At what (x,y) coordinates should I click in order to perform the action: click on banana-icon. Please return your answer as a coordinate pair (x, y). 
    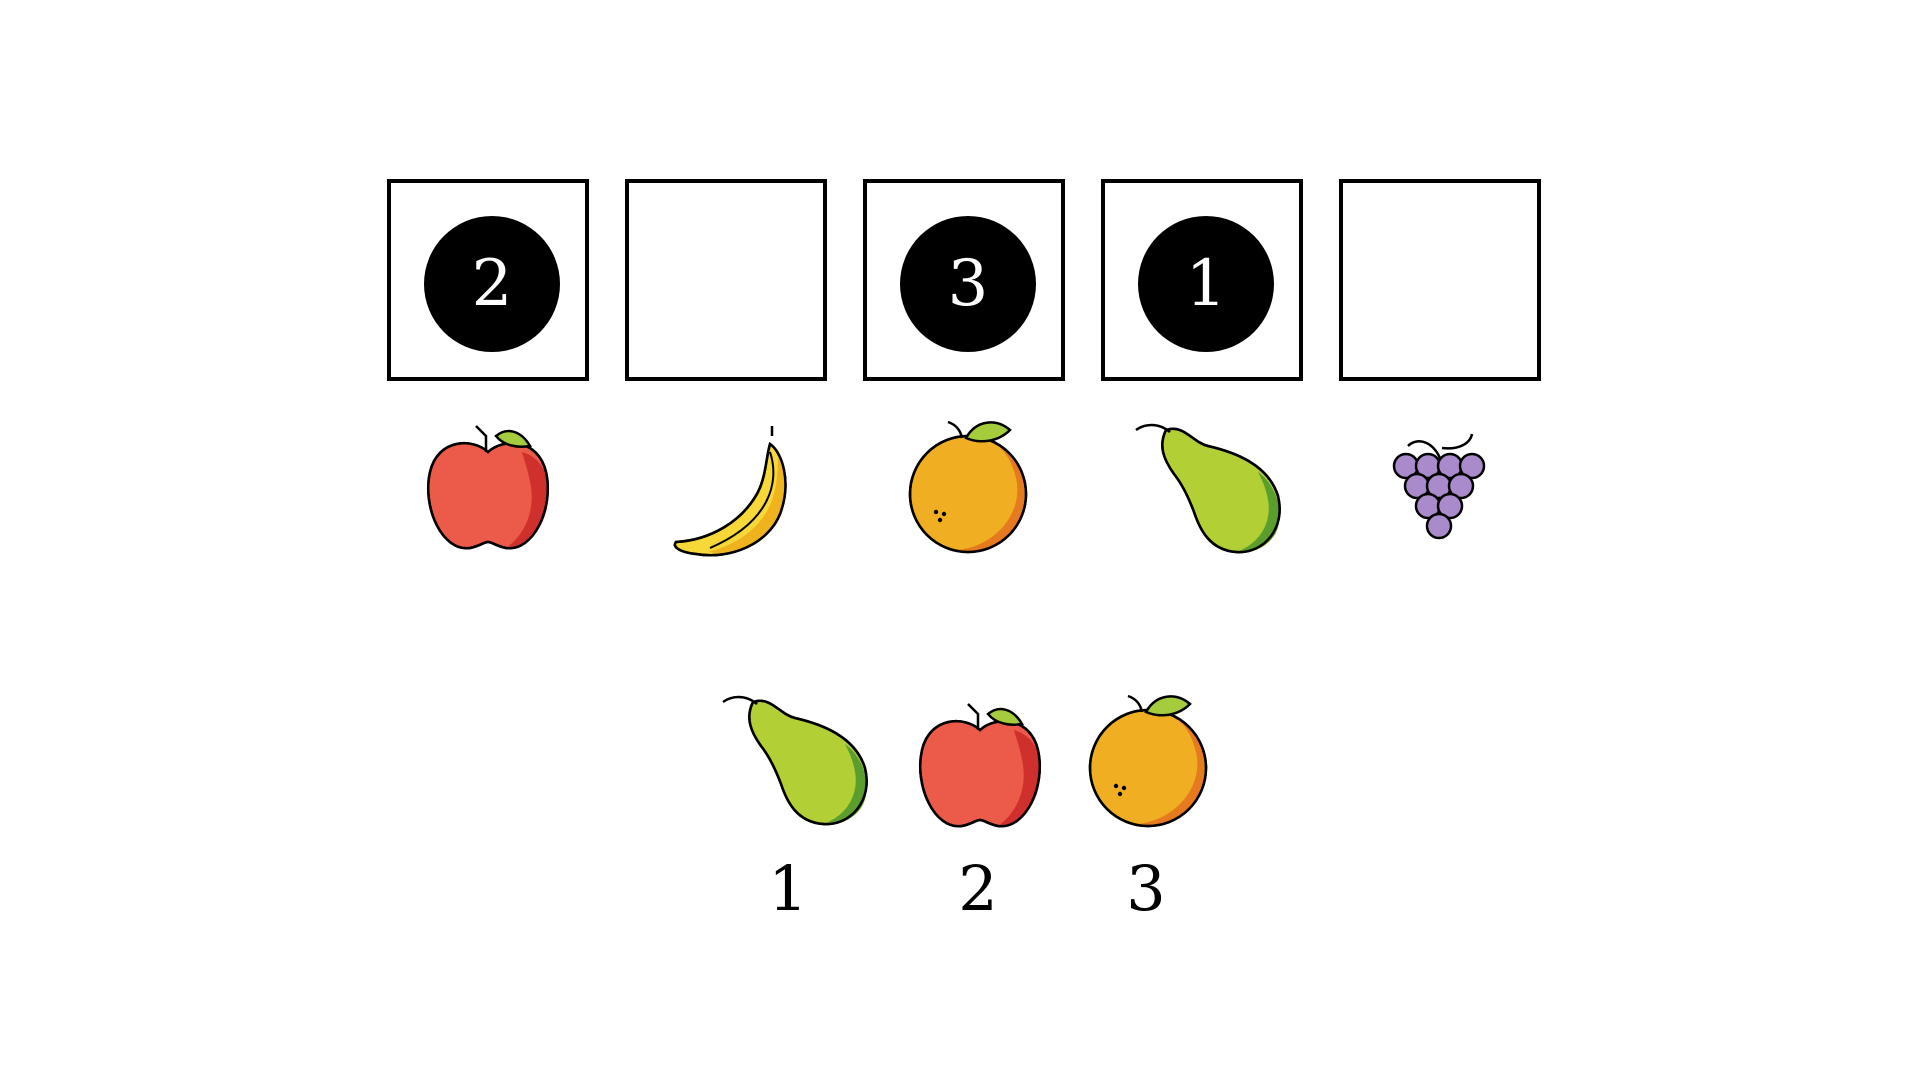
    Looking at the image, I should click on (735, 492).